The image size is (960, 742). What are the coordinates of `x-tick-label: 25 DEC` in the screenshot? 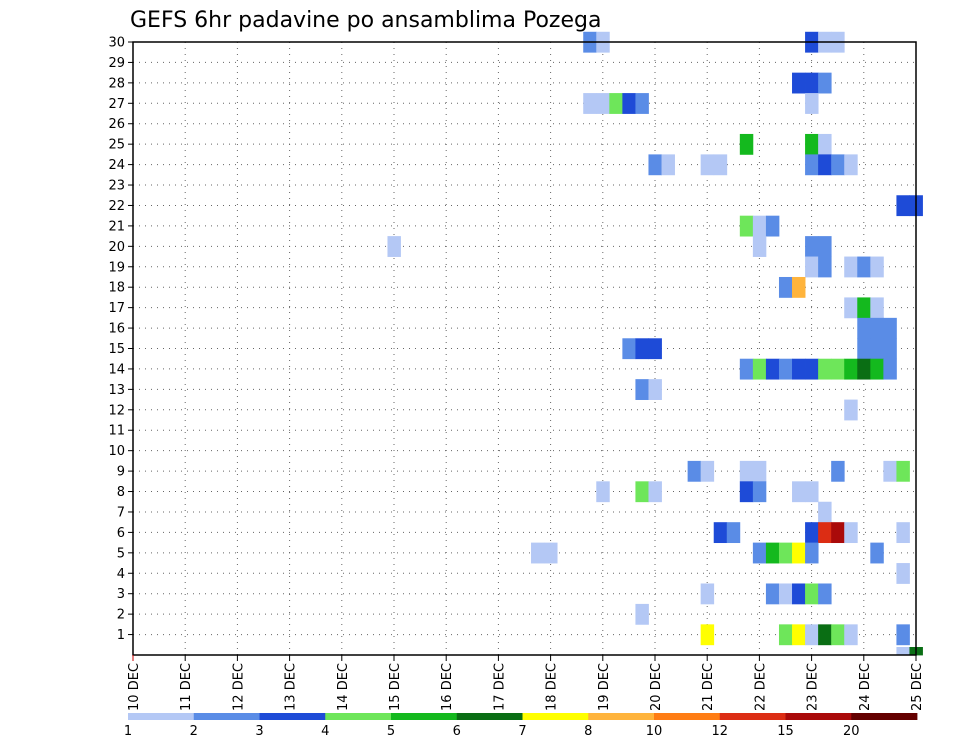 It's located at (917, 687).